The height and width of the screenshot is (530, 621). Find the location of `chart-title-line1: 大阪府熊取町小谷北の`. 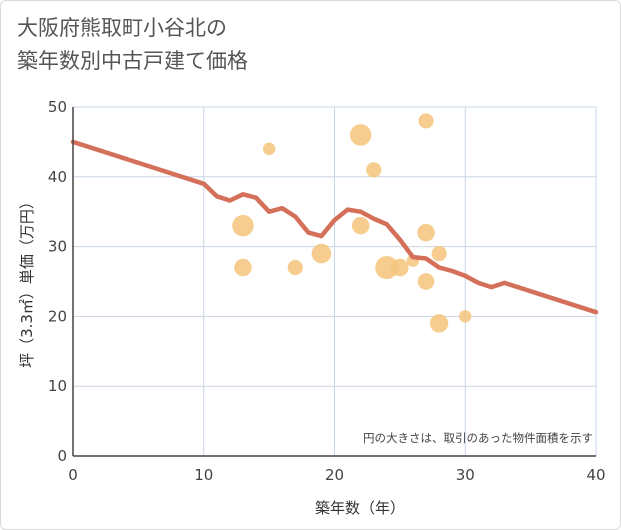

chart-title-line1: 大阪府熊取町小谷北の is located at coordinates (122, 28).